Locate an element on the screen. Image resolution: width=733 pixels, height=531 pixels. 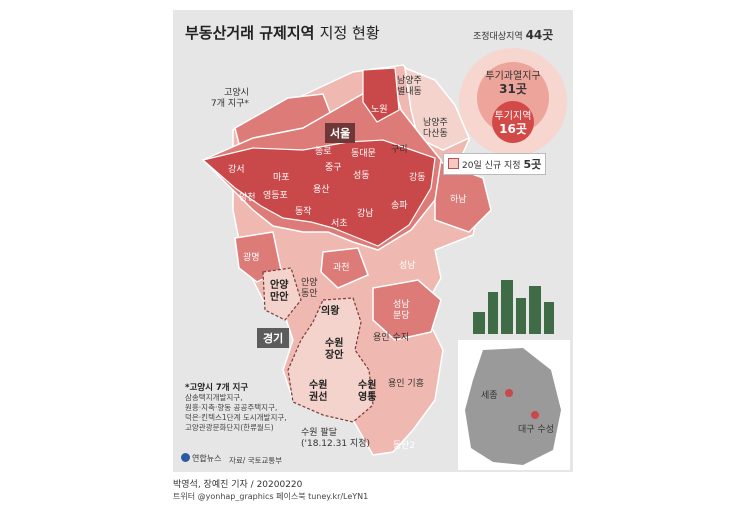
district-label: 강남 is located at coordinates (365, 214).